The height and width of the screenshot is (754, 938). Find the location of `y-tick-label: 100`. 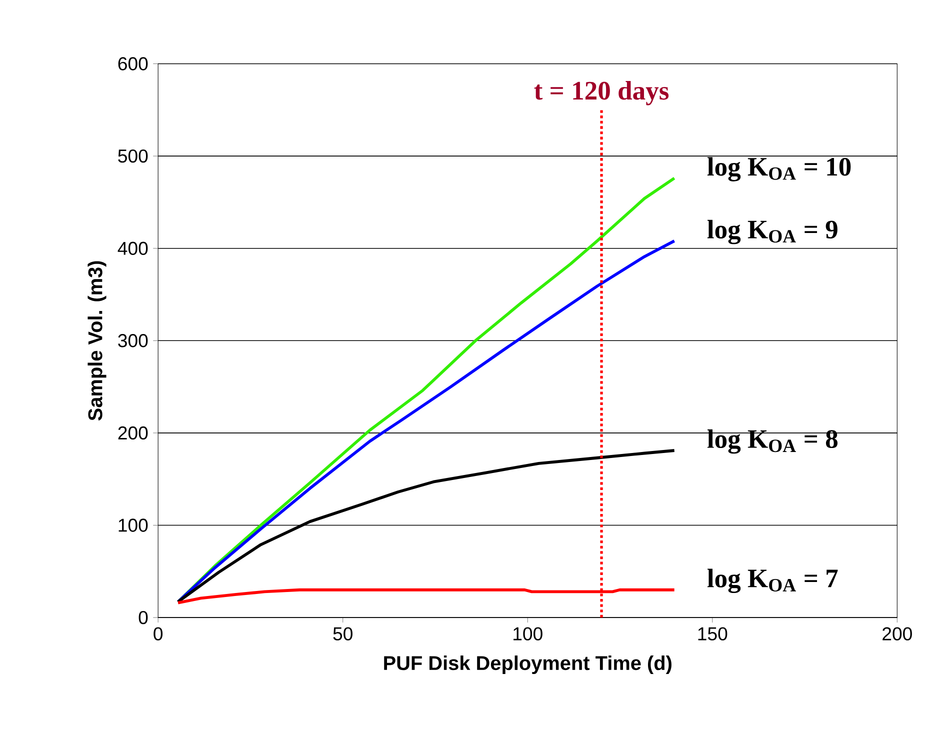

y-tick-label: 100 is located at coordinates (133, 525).